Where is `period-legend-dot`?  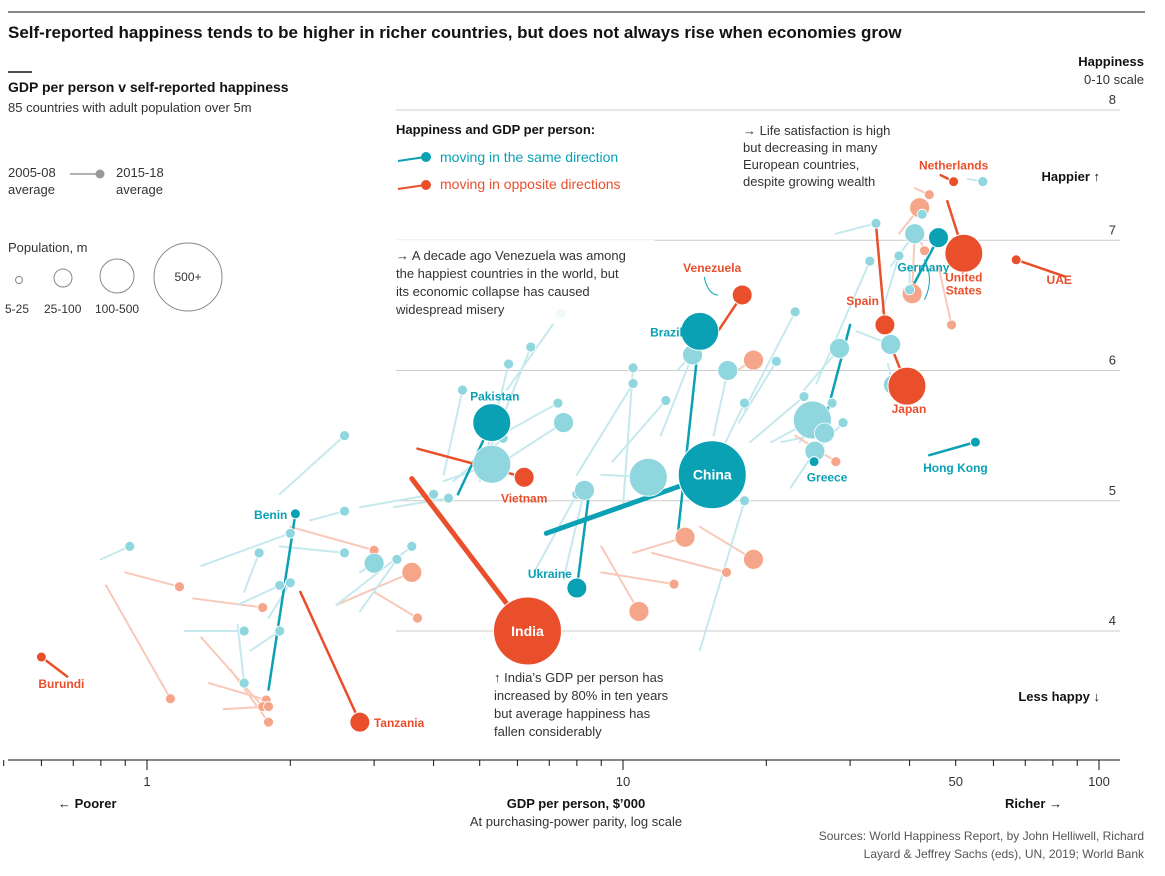
period-legend-dot is located at coordinates (100, 174).